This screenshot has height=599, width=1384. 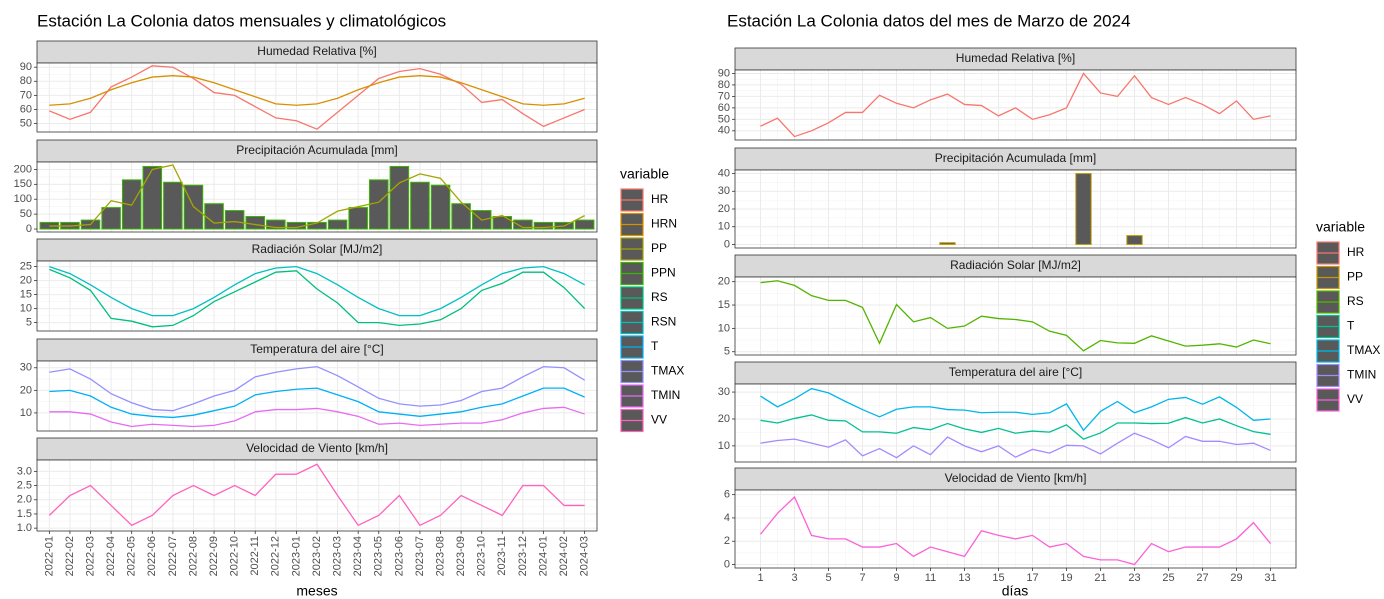 What do you see at coordinates (660, 199) in the screenshot?
I see `legend-label: HR` at bounding box center [660, 199].